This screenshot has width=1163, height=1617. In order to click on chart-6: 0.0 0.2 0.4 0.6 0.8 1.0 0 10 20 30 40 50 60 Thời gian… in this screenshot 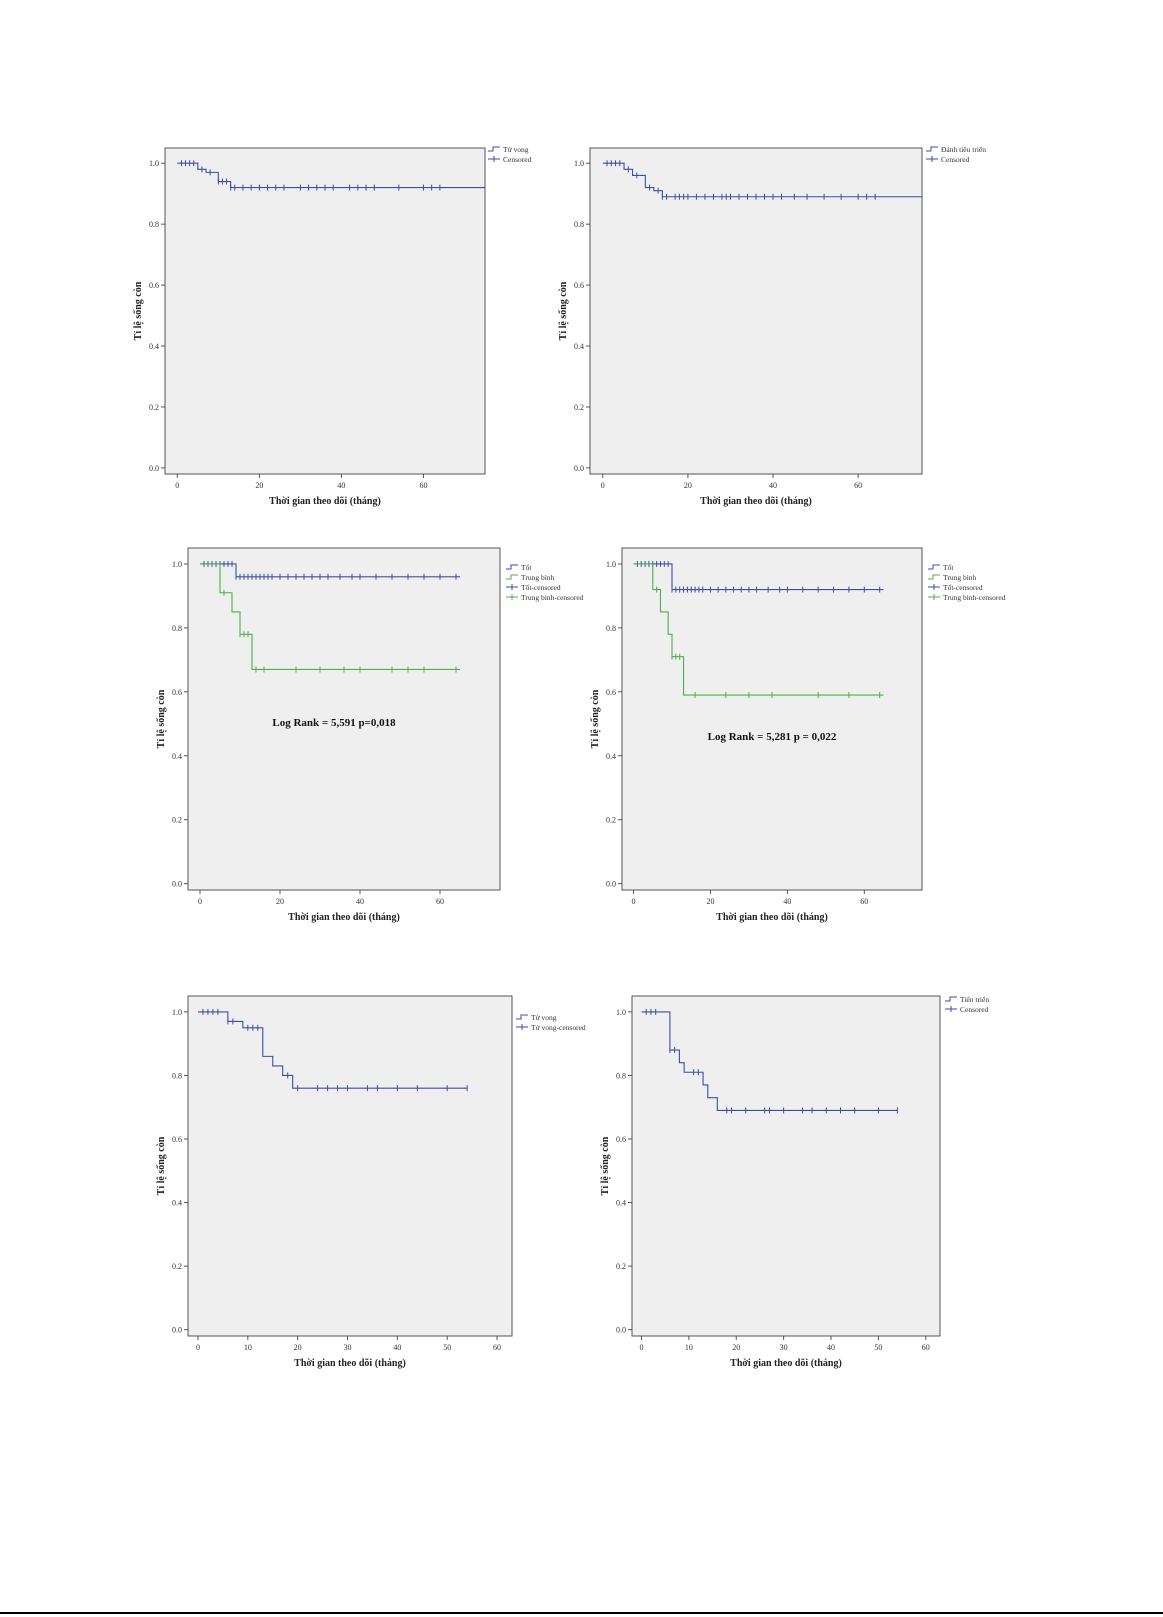, I will do `click(794, 1182)`.